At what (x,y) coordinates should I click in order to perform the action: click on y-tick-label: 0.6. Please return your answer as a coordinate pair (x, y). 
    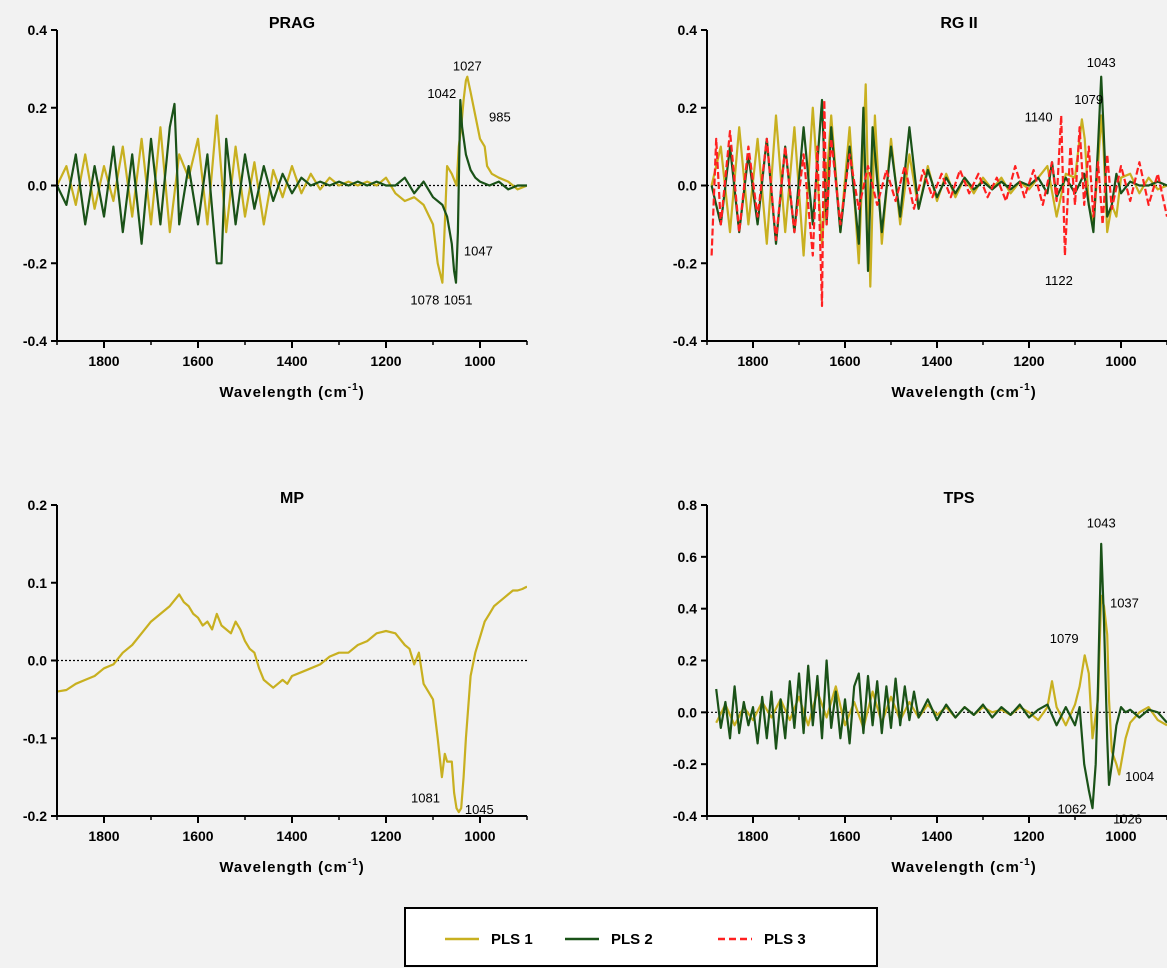
    Looking at the image, I should click on (688, 557).